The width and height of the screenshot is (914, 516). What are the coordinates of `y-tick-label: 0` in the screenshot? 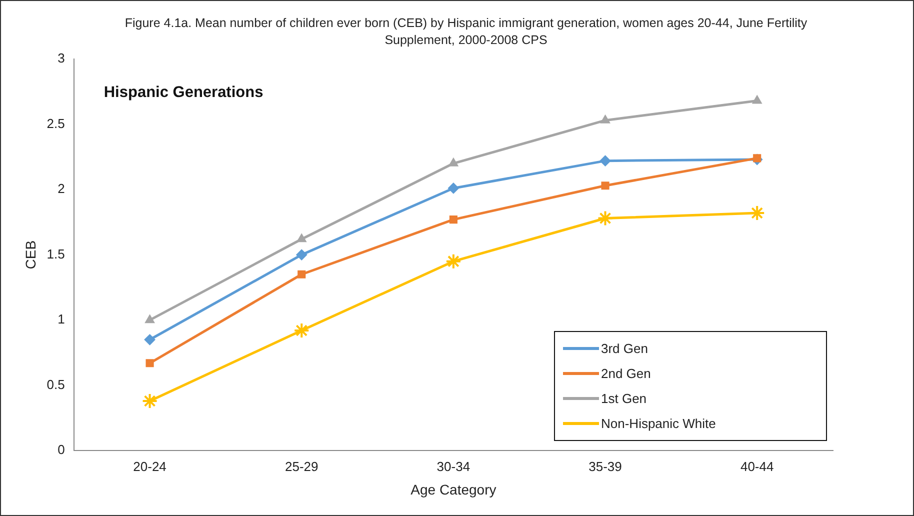 It's located at (61, 450).